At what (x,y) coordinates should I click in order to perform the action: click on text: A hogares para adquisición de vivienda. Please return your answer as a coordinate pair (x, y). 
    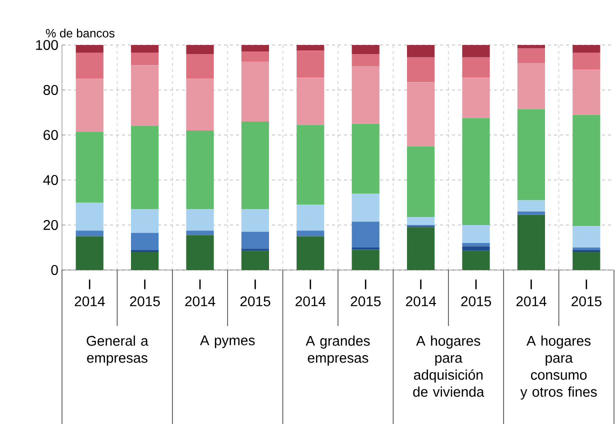
    Looking at the image, I should click on (448, 366).